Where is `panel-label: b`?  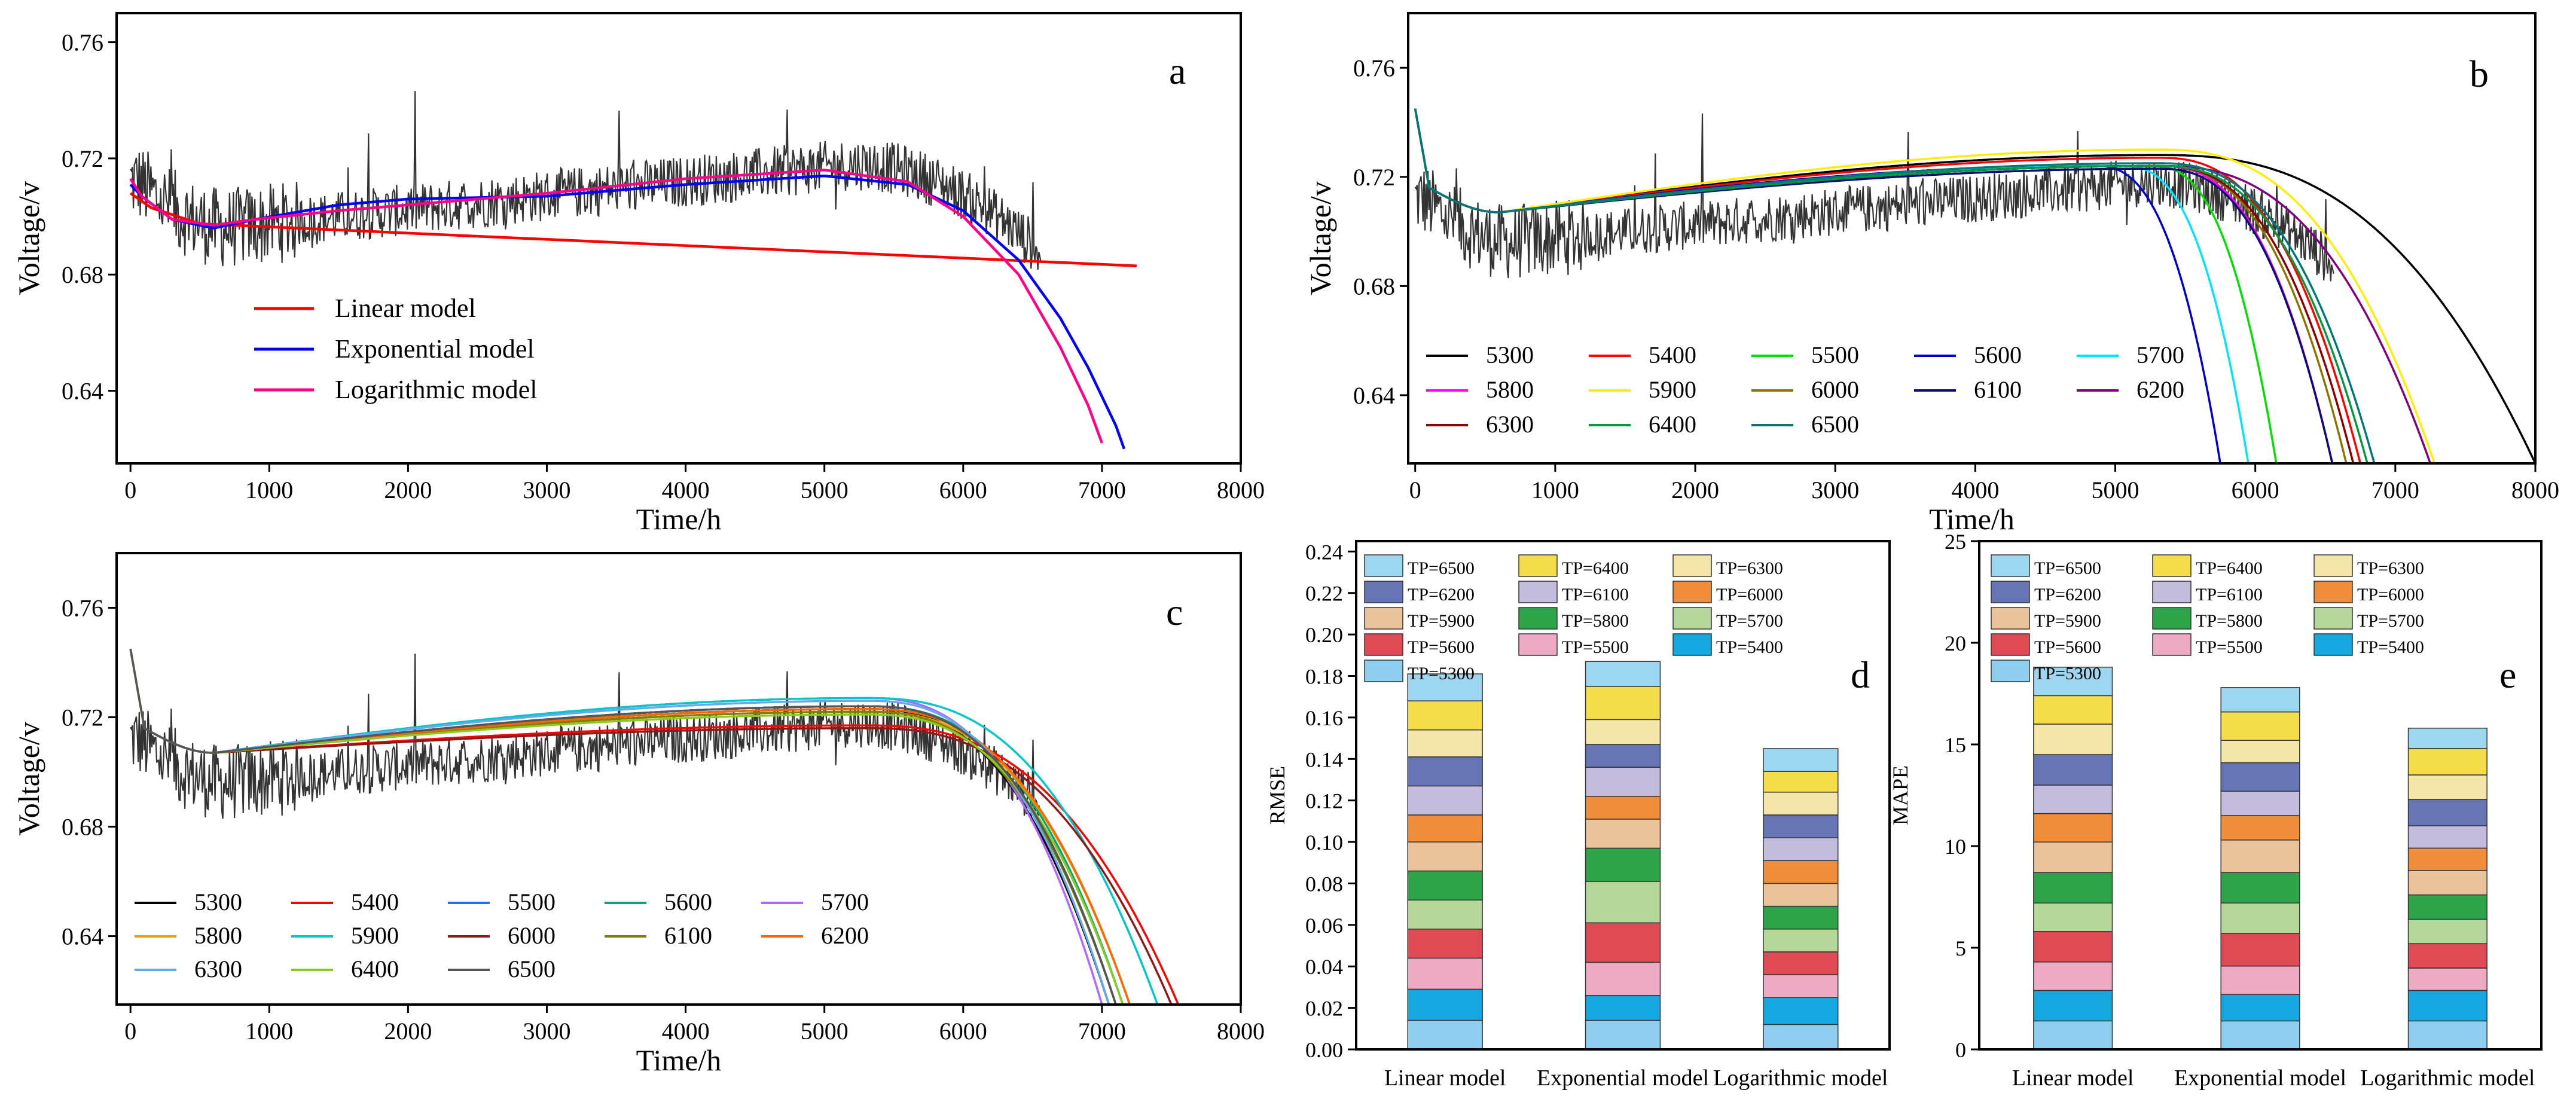
panel-label: b is located at coordinates (2479, 74).